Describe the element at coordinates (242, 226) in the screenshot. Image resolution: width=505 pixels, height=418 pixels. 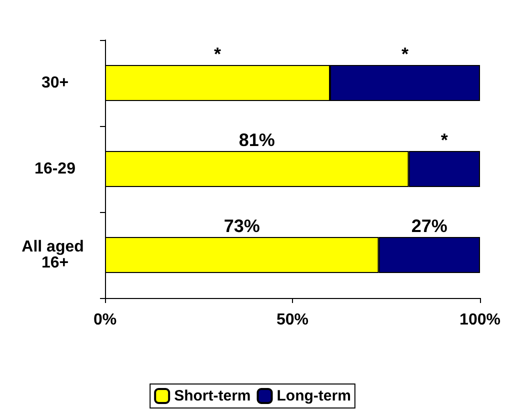
I see `data-label: 73%` at that location.